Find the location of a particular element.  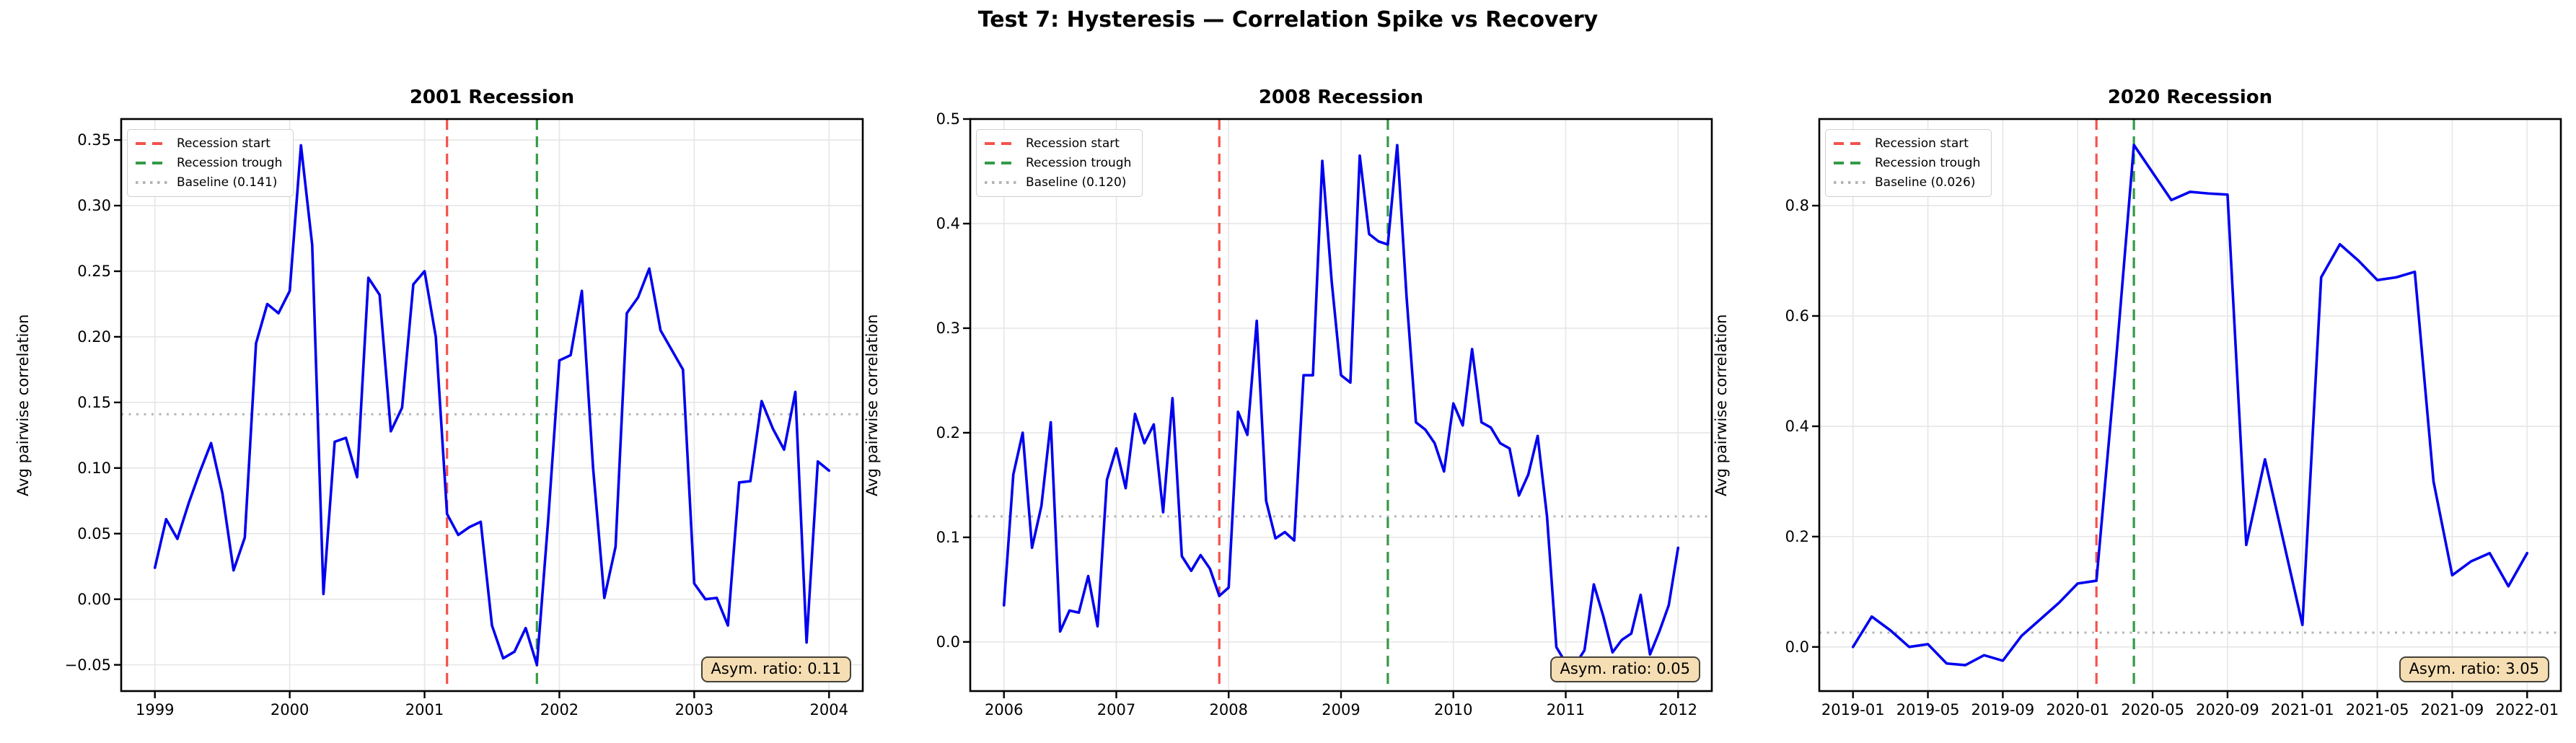

x-axis-ticks: 2006 2007 2008 2009 2010 2011 2012 is located at coordinates (1341, 707).